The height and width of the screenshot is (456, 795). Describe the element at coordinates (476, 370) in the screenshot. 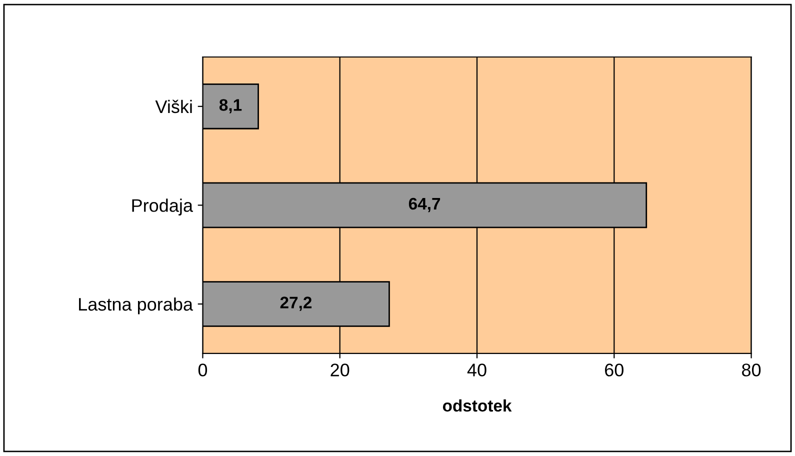

I see `x-tick-label: 40` at that location.